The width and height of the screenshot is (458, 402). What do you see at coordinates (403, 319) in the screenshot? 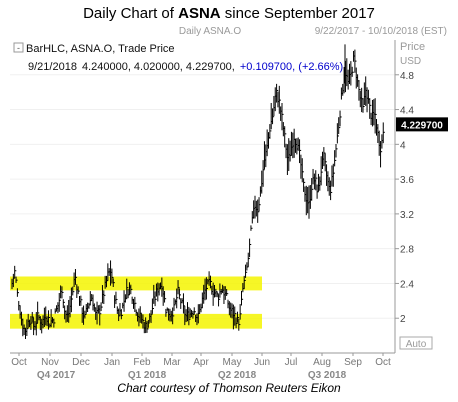
I see `y-tick-label: 2` at bounding box center [403, 319].